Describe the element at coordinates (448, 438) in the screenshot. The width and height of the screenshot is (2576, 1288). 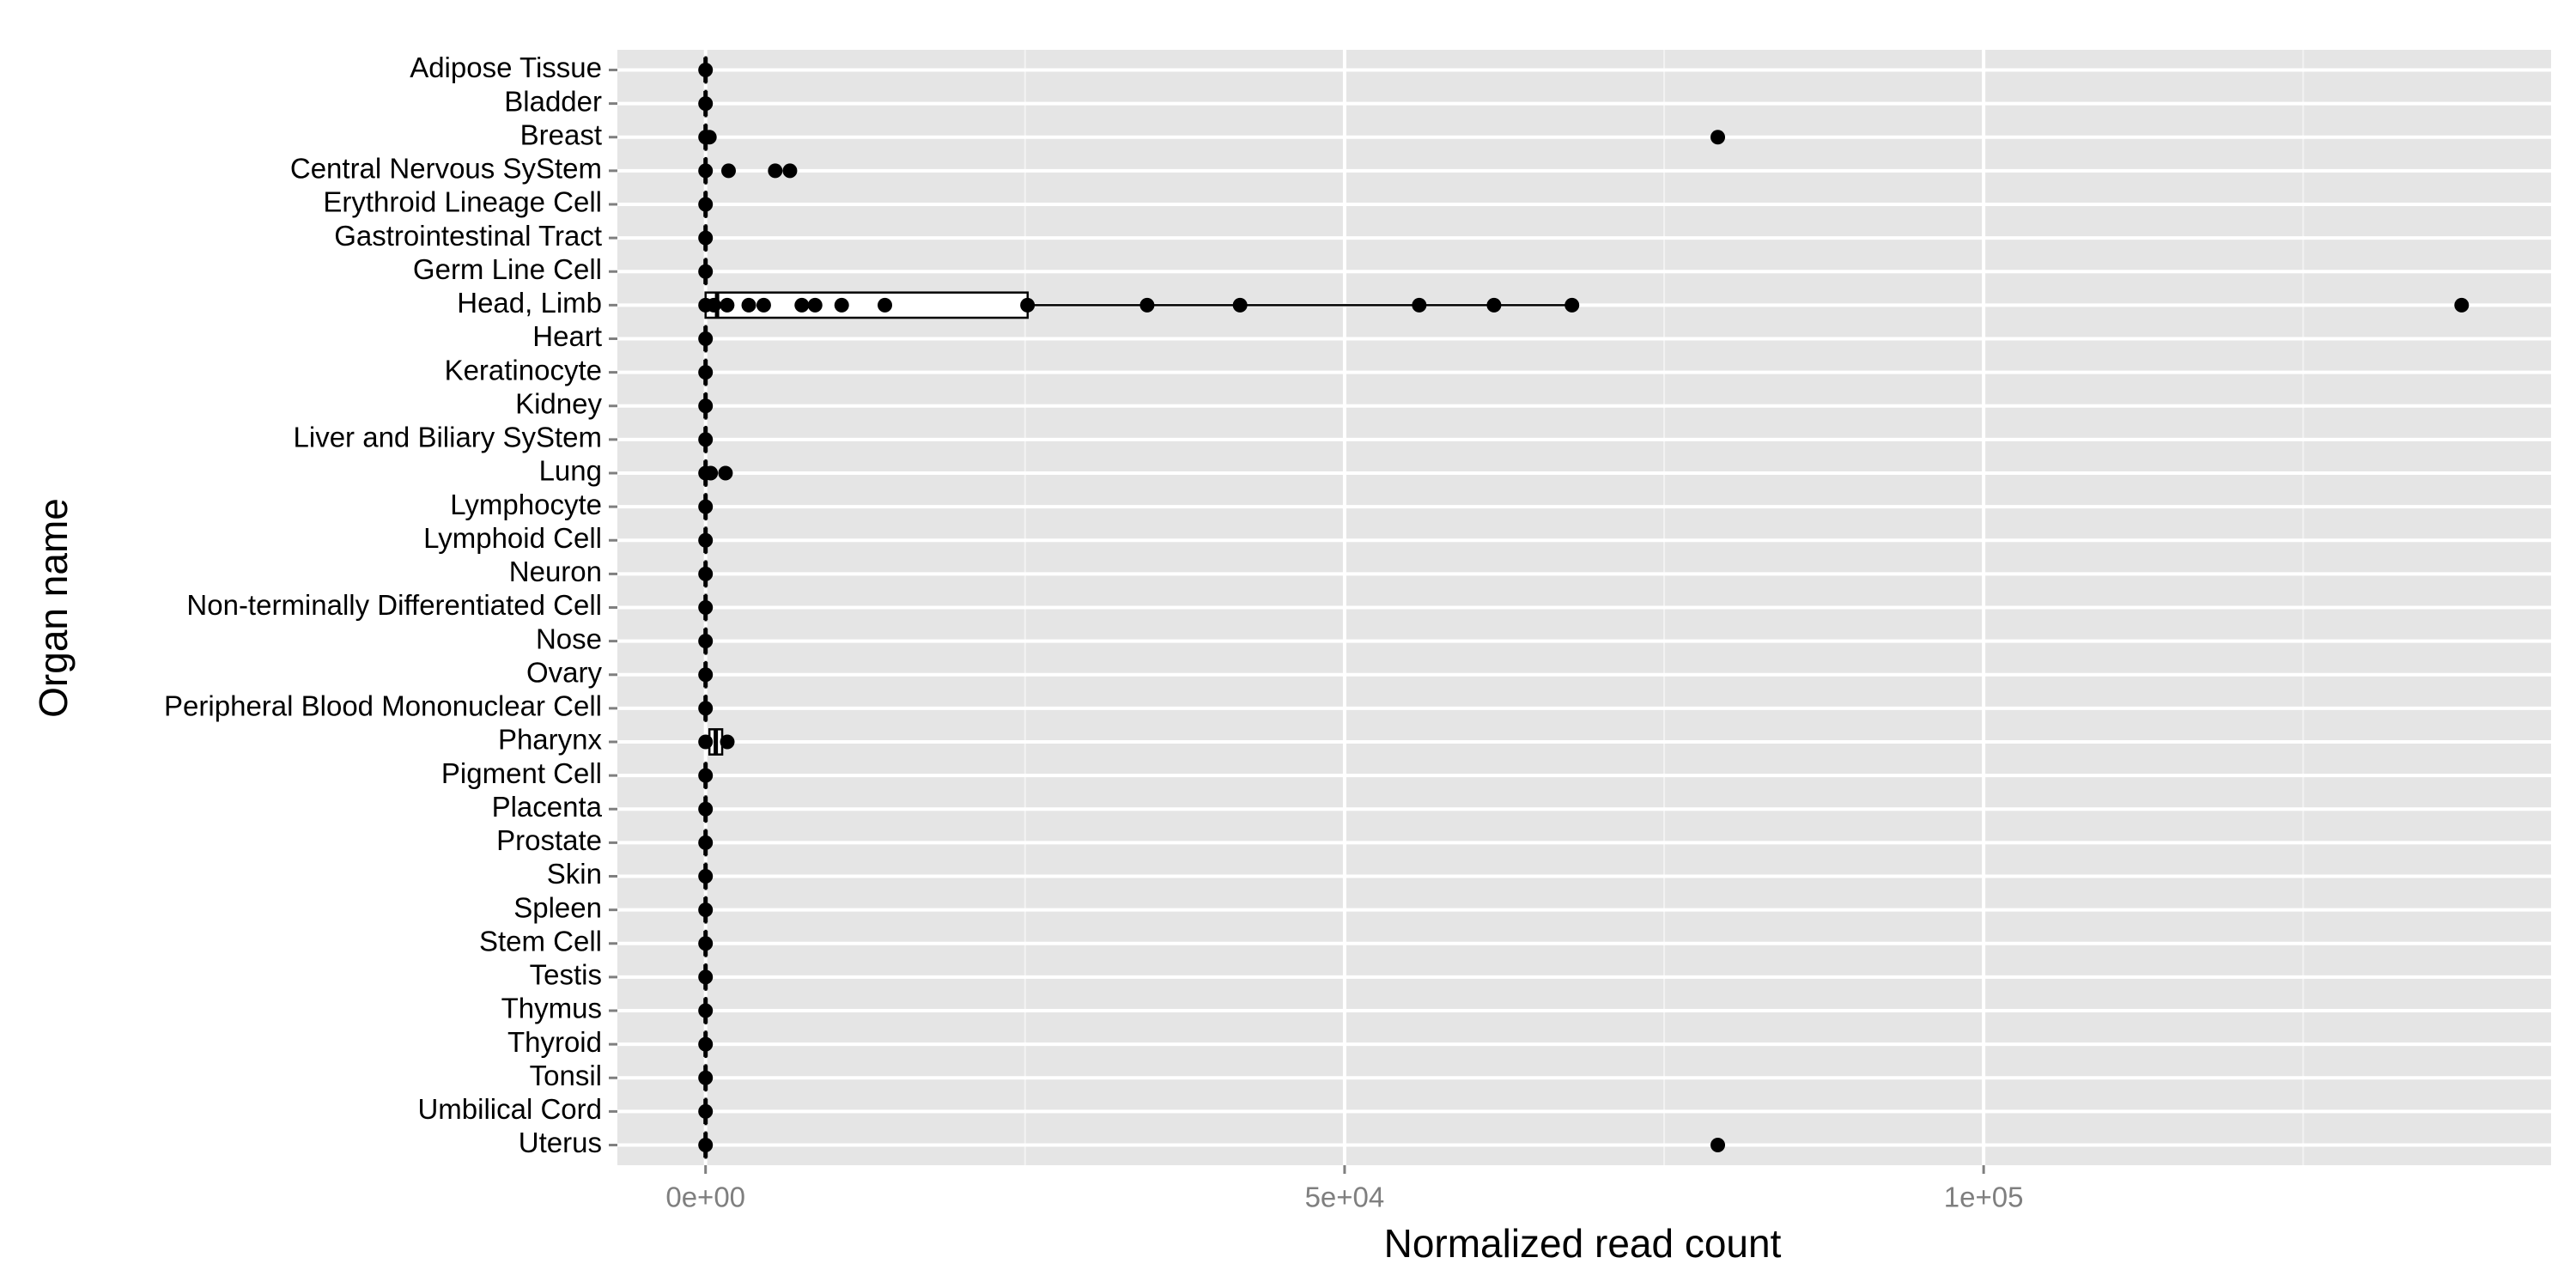
I see `y-tick-label: Liver and Biliary SyStem` at that location.